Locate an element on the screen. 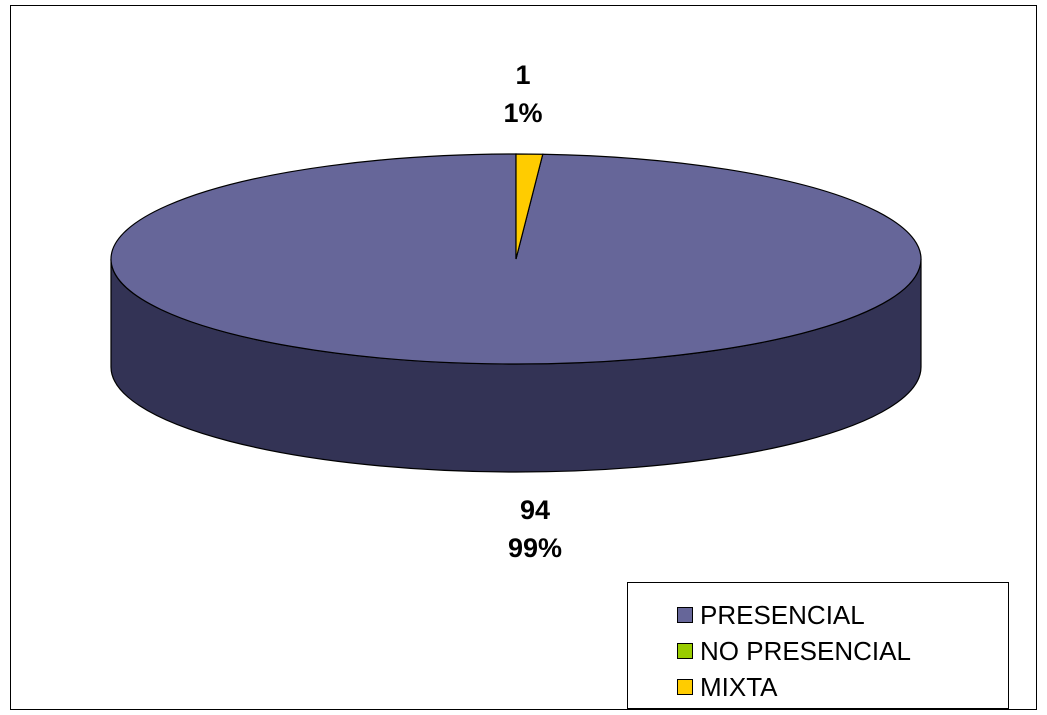 This screenshot has height=715, width=1047. legend: PRESENCIAL NO PRESENCIAL MIXTA is located at coordinates (818, 645).